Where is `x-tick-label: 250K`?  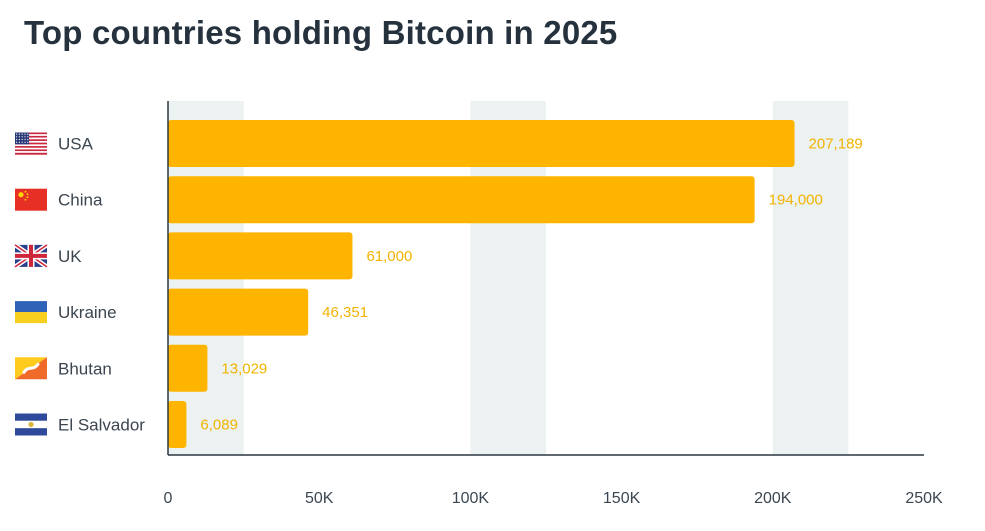 x-tick-label: 250K is located at coordinates (924, 498).